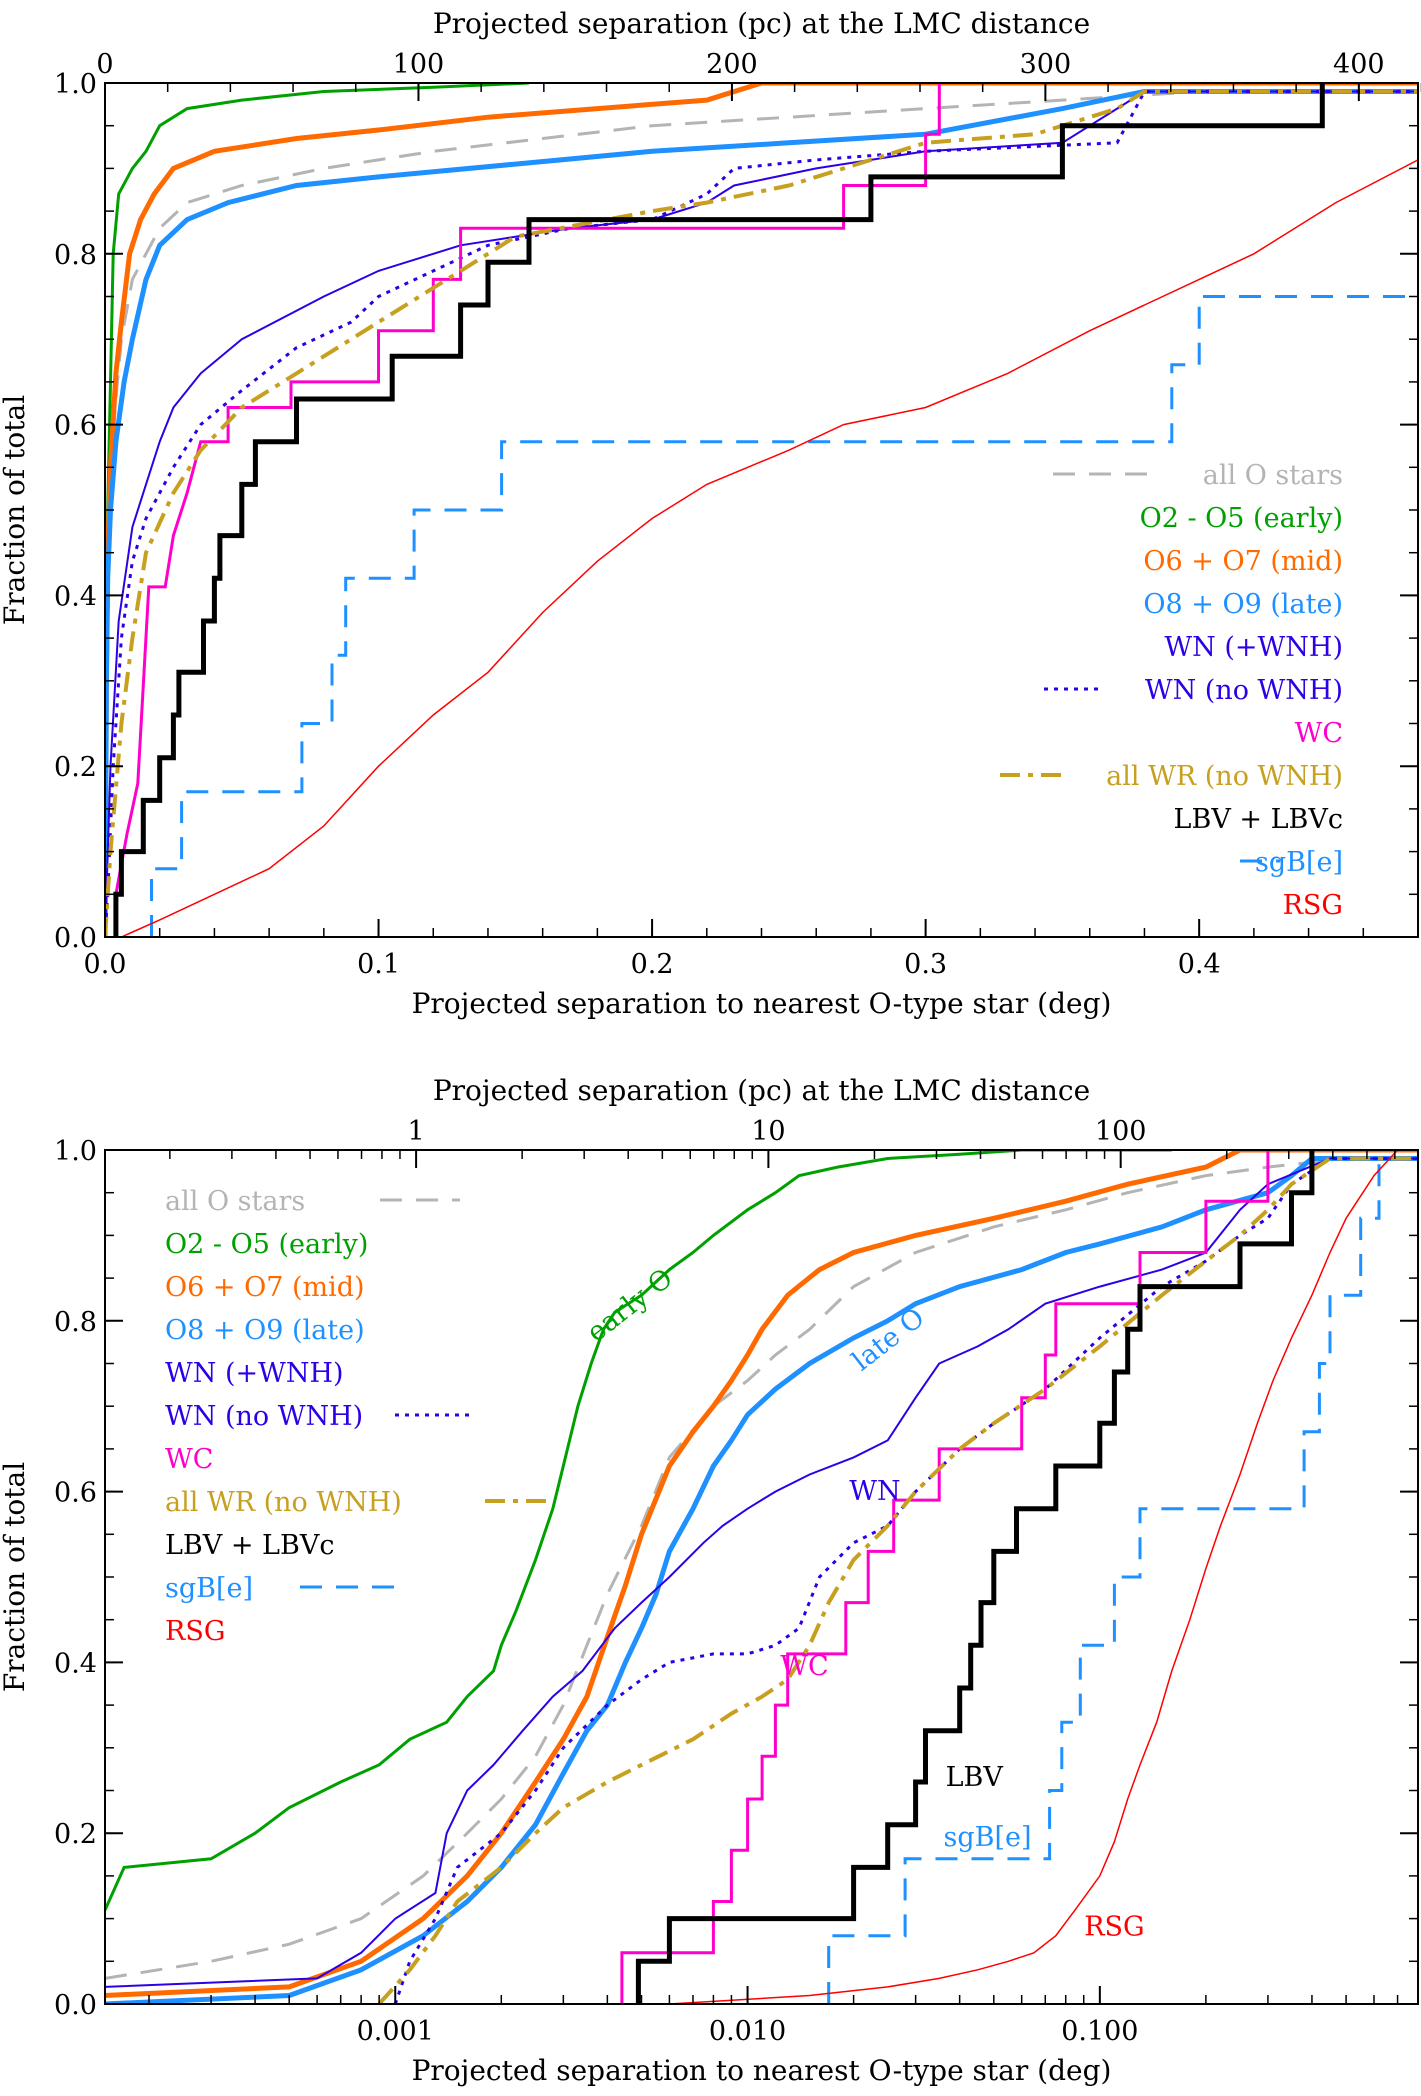 Image resolution: width=1421 pixels, height=2096 pixels. Describe the element at coordinates (1199, 964) in the screenshot. I see `x-tick-label: 0.4` at that location.